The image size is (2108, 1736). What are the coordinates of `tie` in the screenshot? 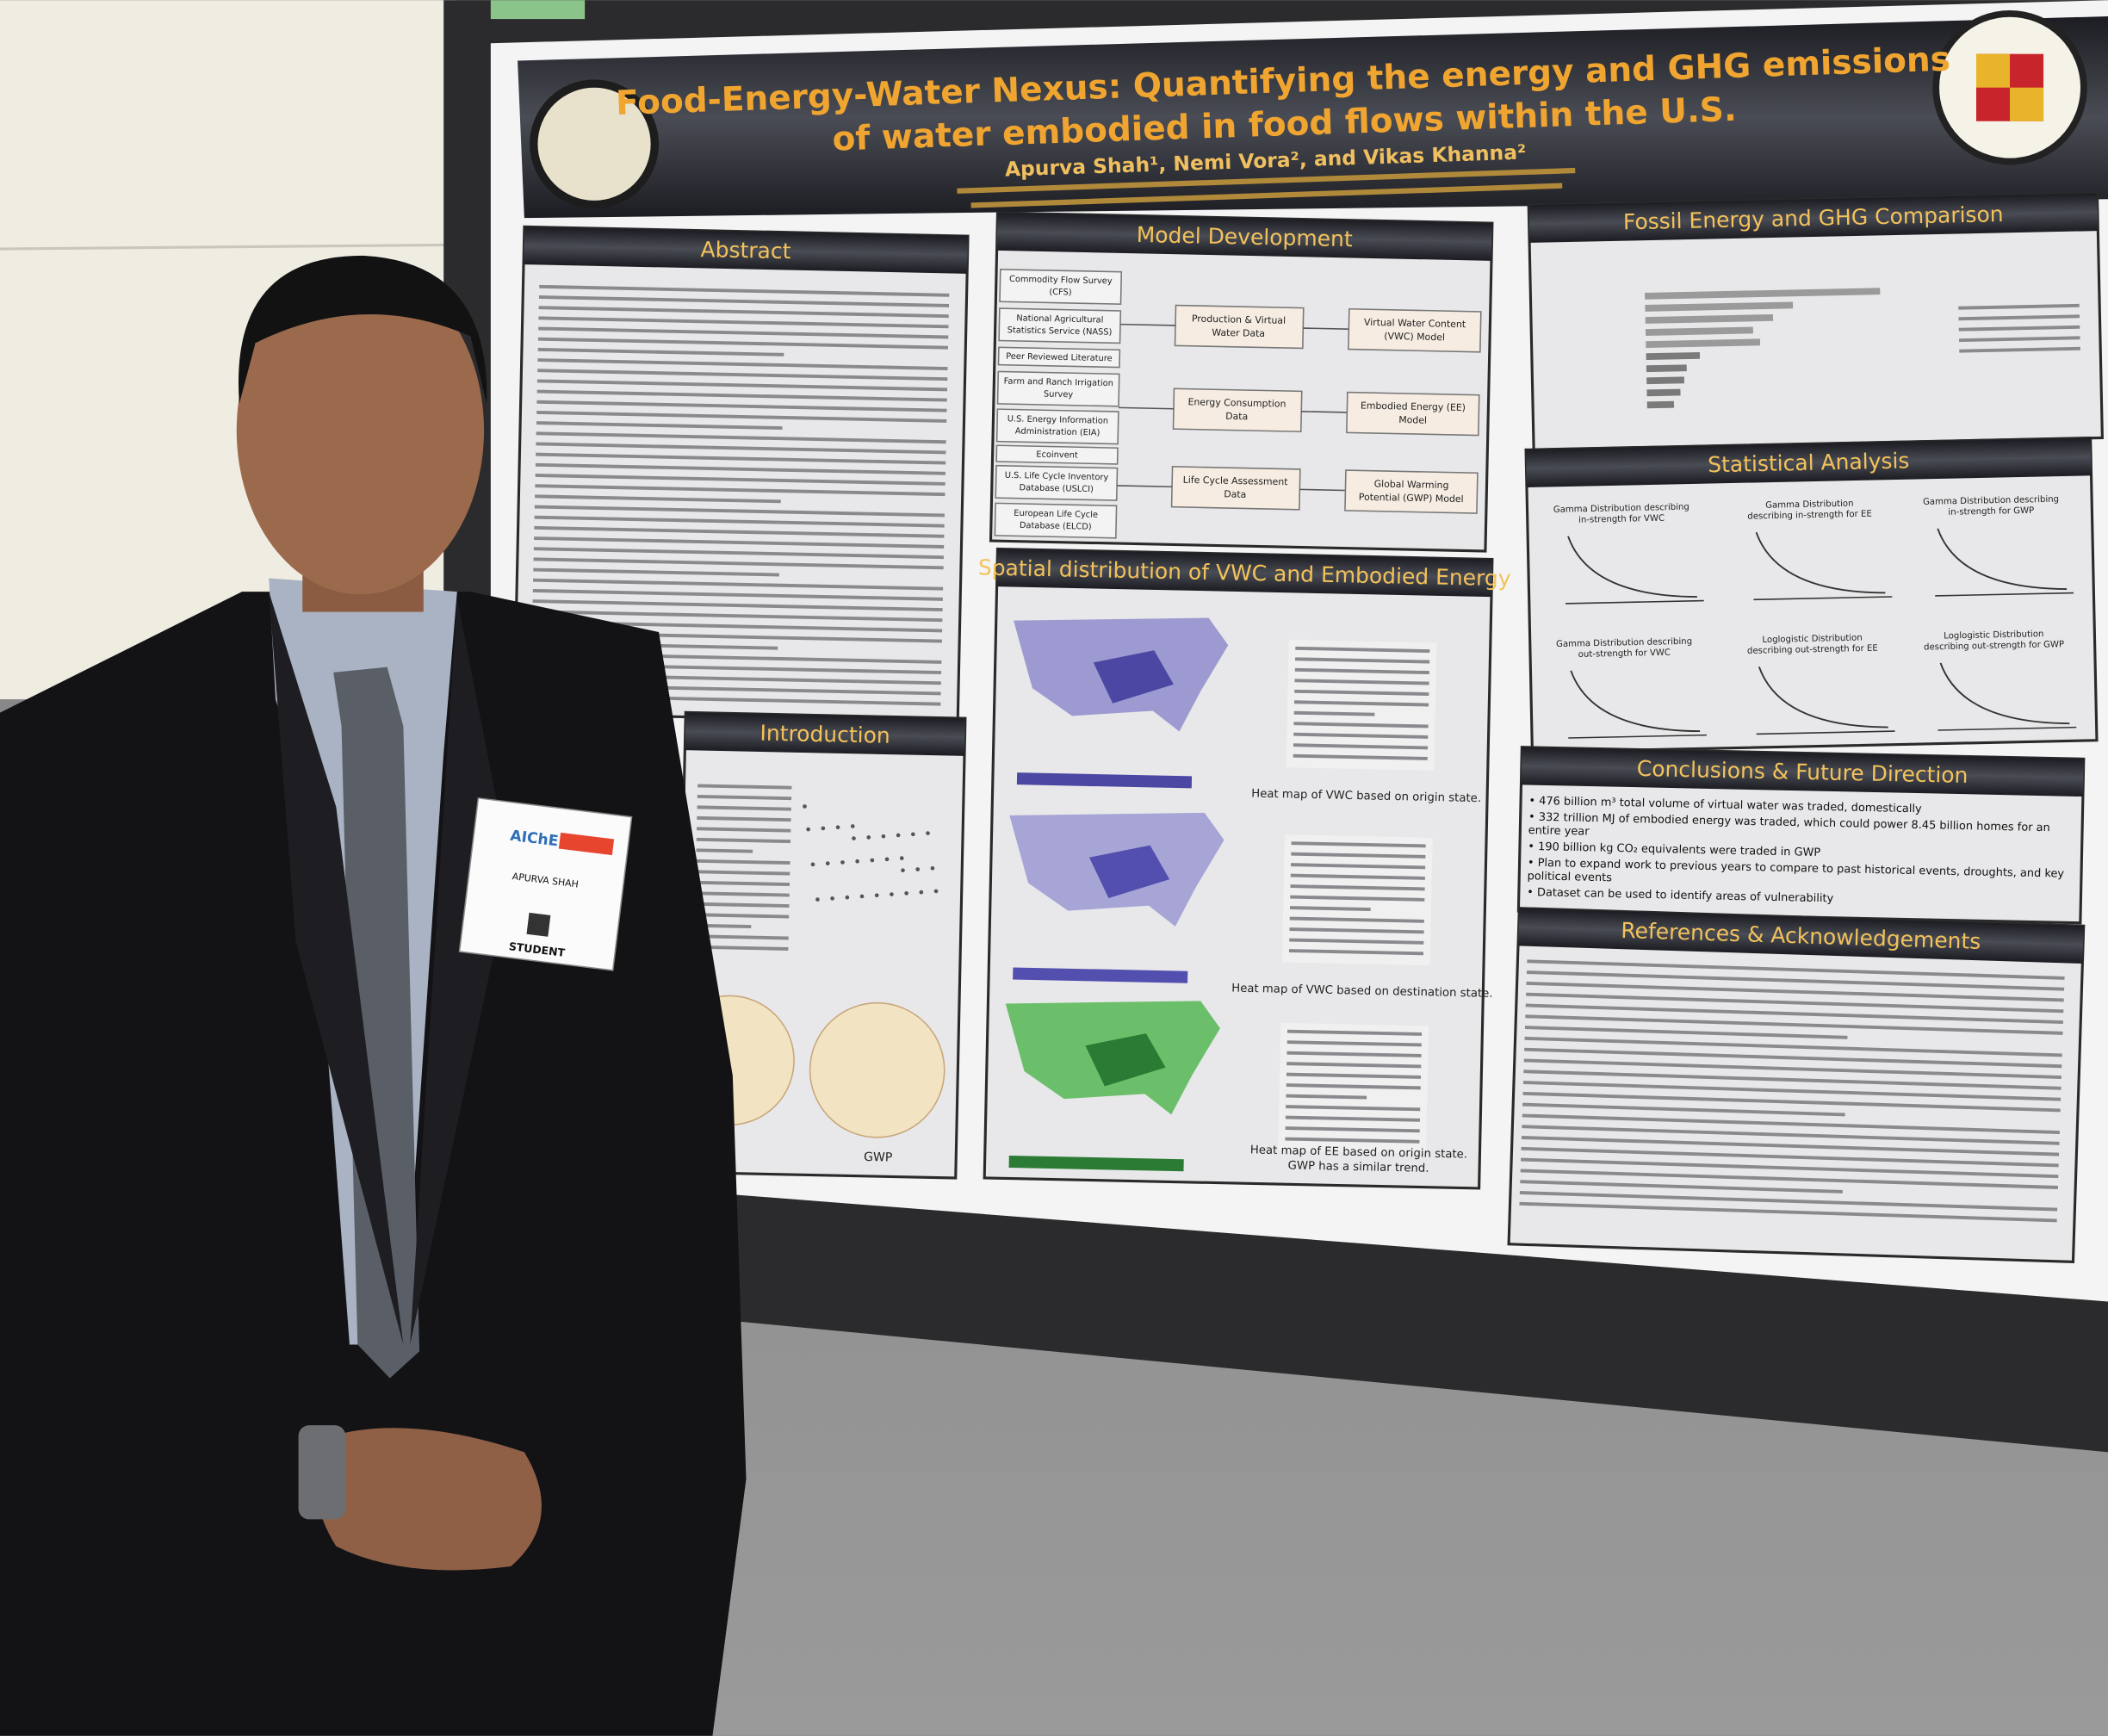 It's located at (377, 1023).